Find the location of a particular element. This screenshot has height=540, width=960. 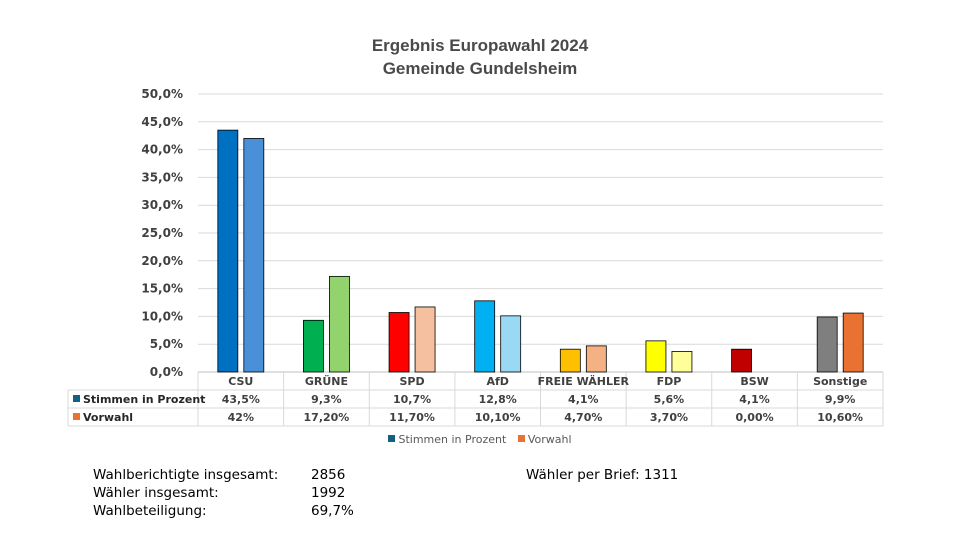

y-tick-label: 40,0% is located at coordinates (162, 150).